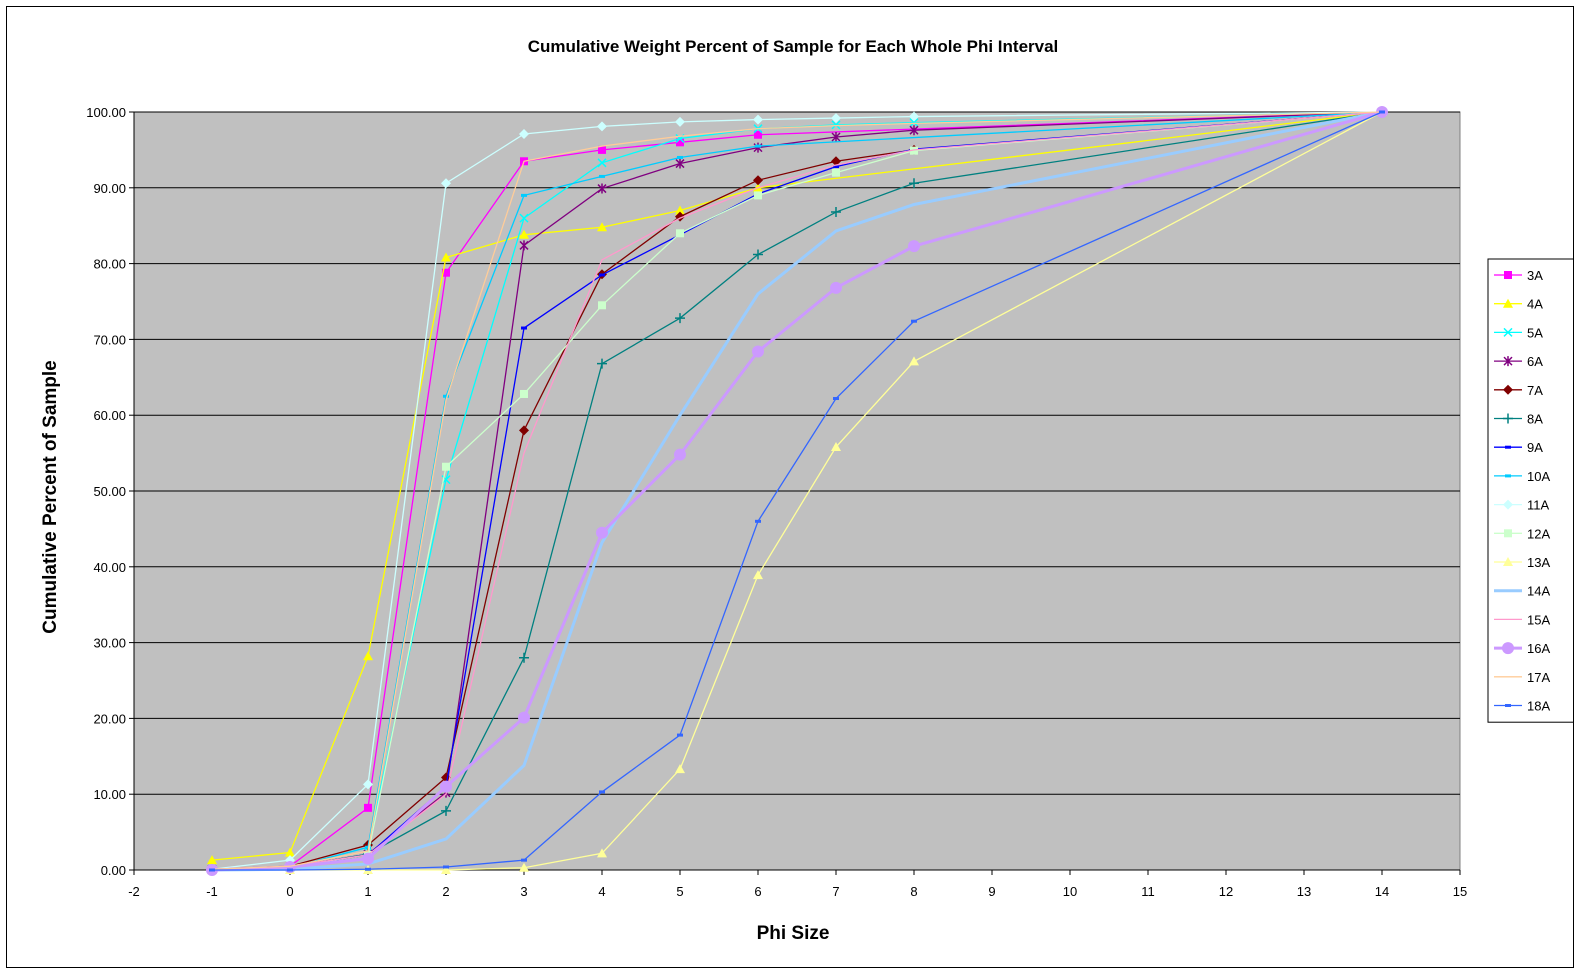 The height and width of the screenshot is (976, 1581). What do you see at coordinates (1508, 361) in the screenshot?
I see `legend-marker-6a` at bounding box center [1508, 361].